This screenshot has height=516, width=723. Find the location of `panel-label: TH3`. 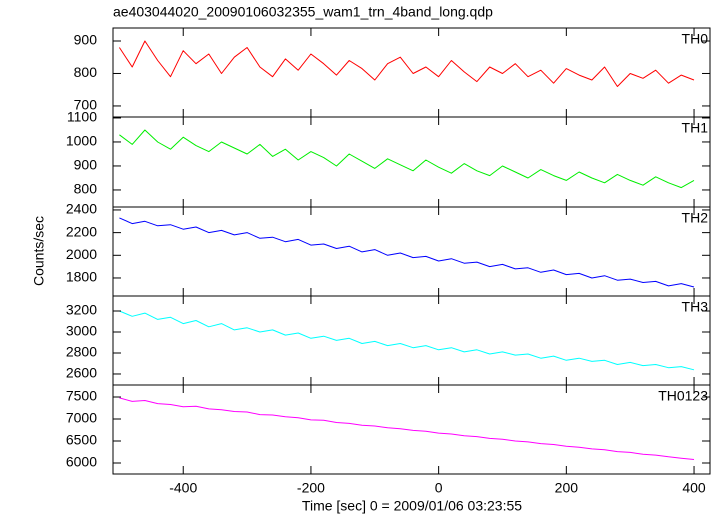

panel-label: TH3 is located at coordinates (695, 307).